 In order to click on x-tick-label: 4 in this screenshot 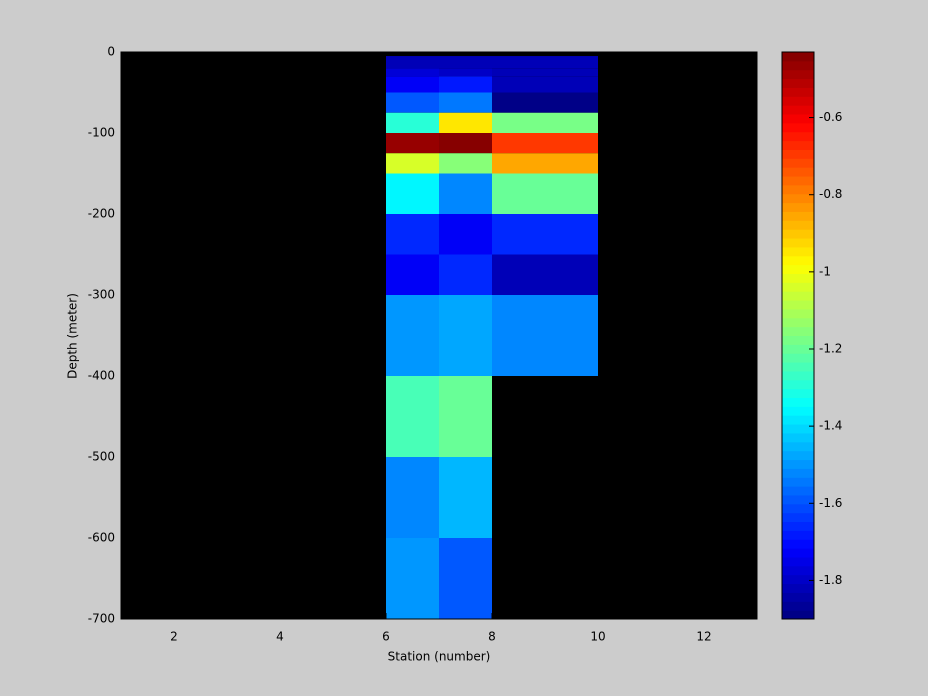, I will do `click(280, 637)`.